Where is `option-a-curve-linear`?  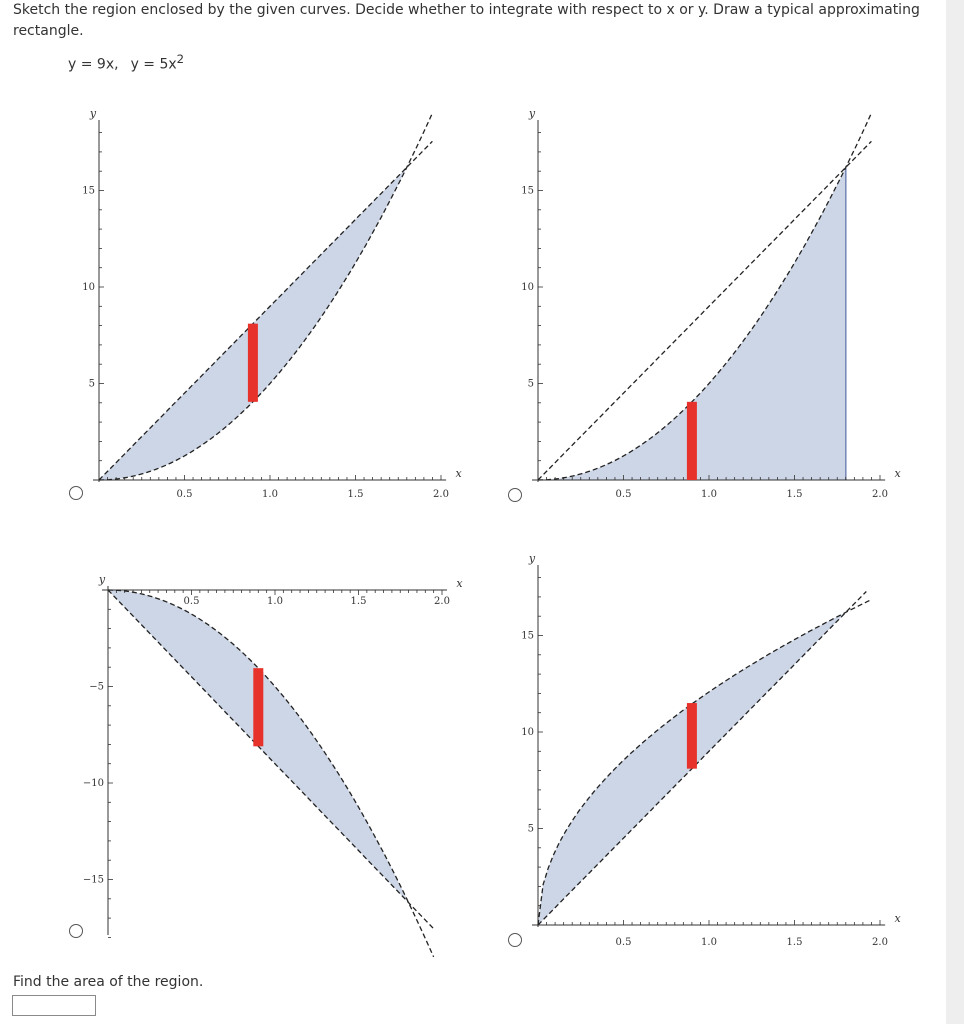 option-a-curve-linear is located at coordinates (265, 310).